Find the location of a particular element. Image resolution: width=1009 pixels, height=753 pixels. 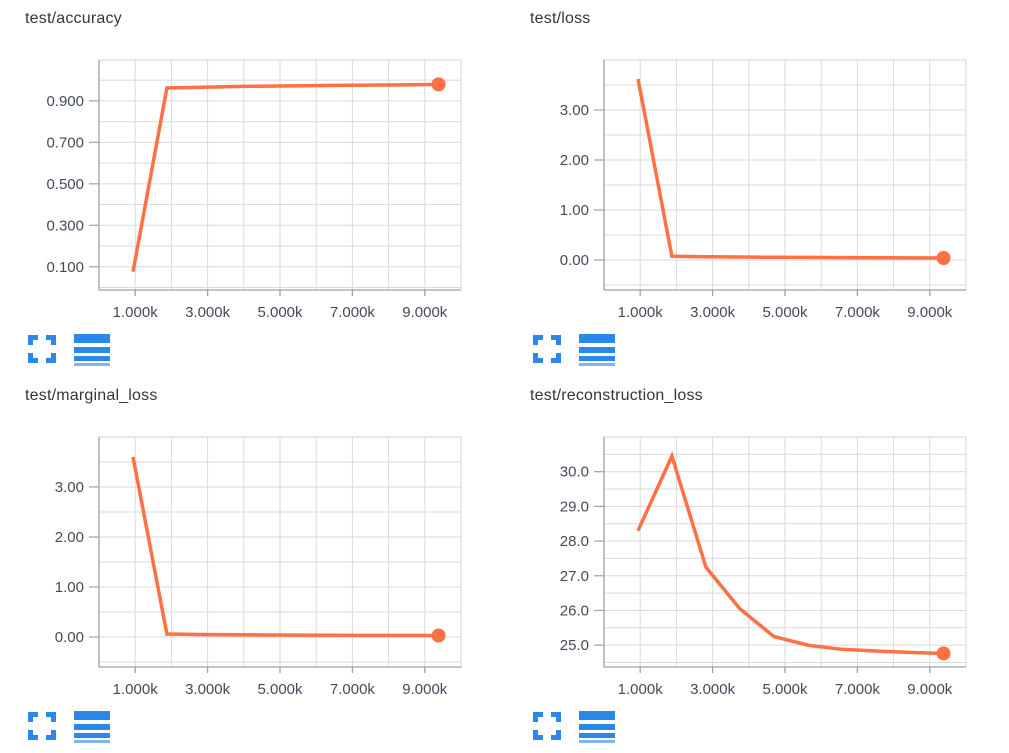

svg-text: 0.700 is located at coordinates (65, 142).